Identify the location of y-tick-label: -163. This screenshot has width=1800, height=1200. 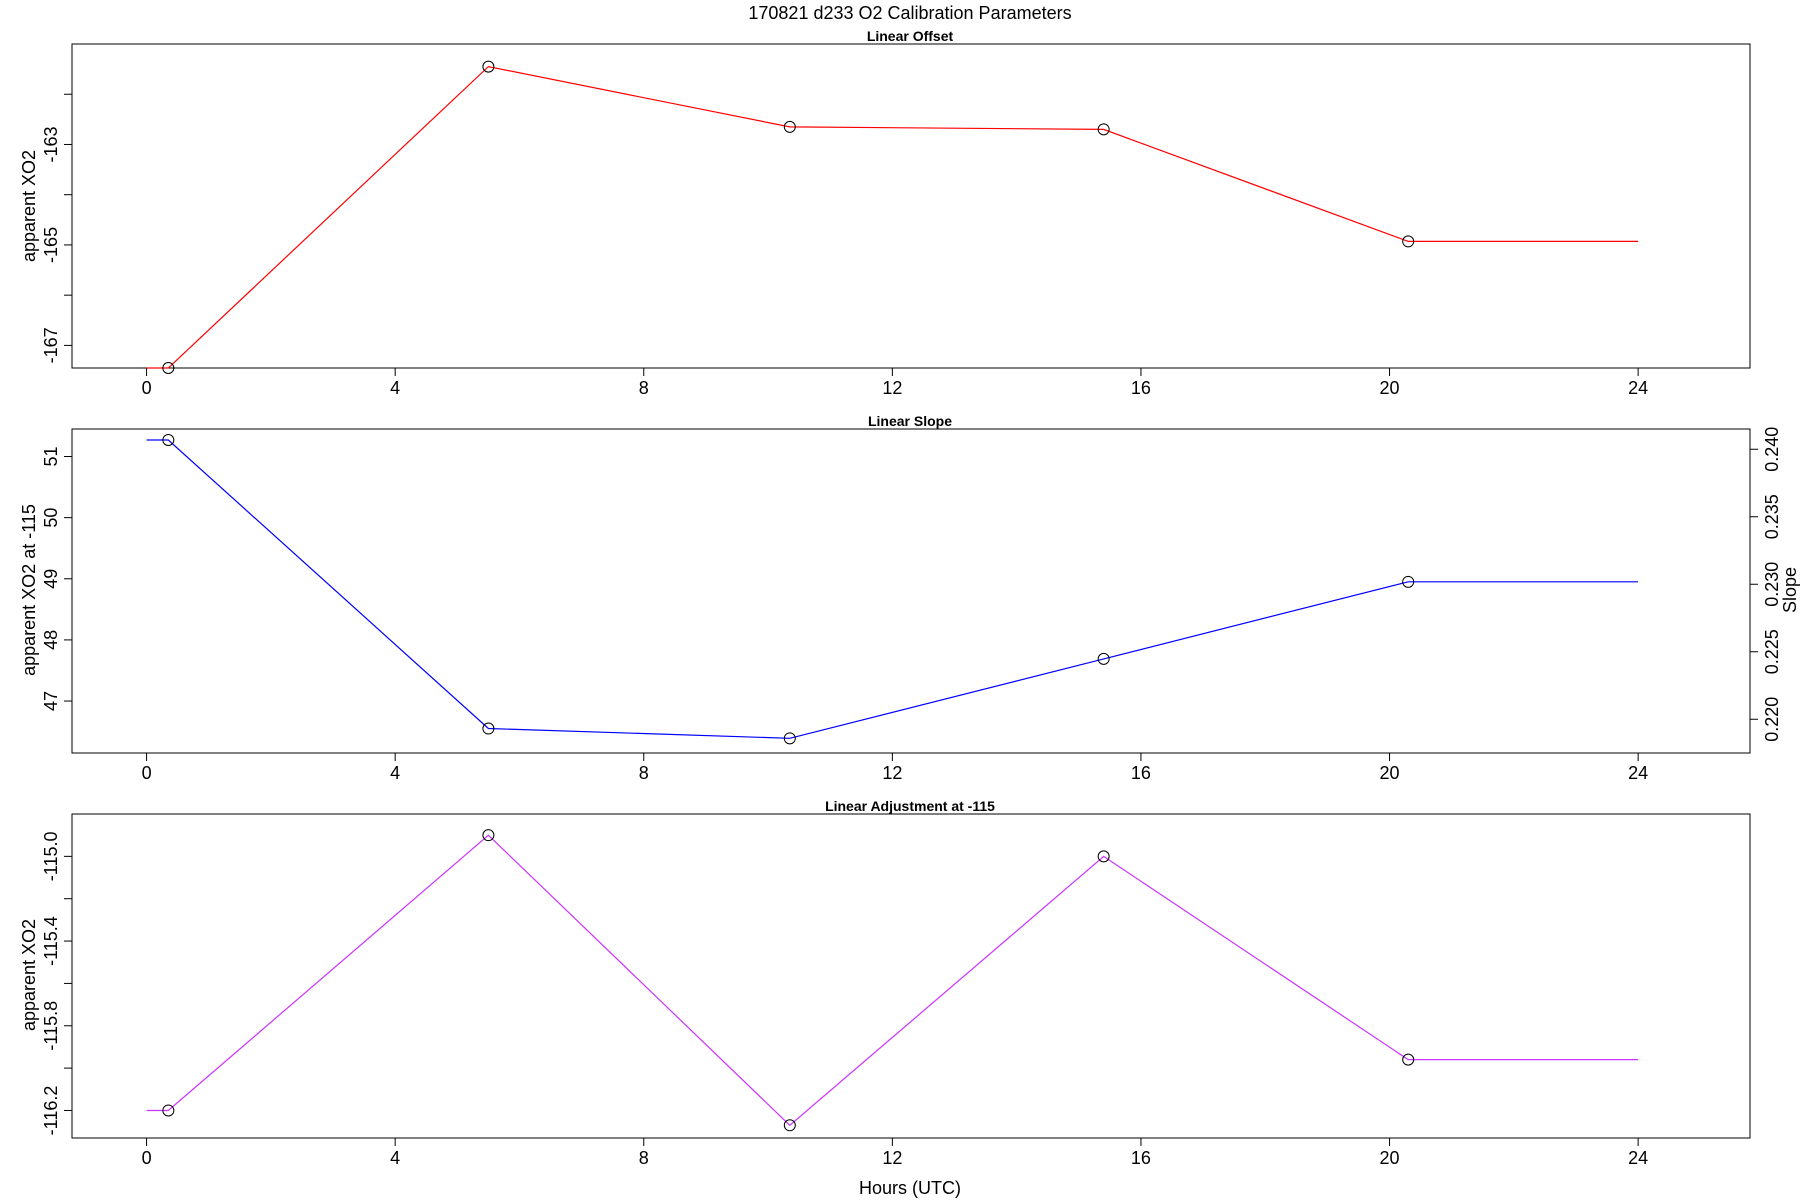
(51, 144).